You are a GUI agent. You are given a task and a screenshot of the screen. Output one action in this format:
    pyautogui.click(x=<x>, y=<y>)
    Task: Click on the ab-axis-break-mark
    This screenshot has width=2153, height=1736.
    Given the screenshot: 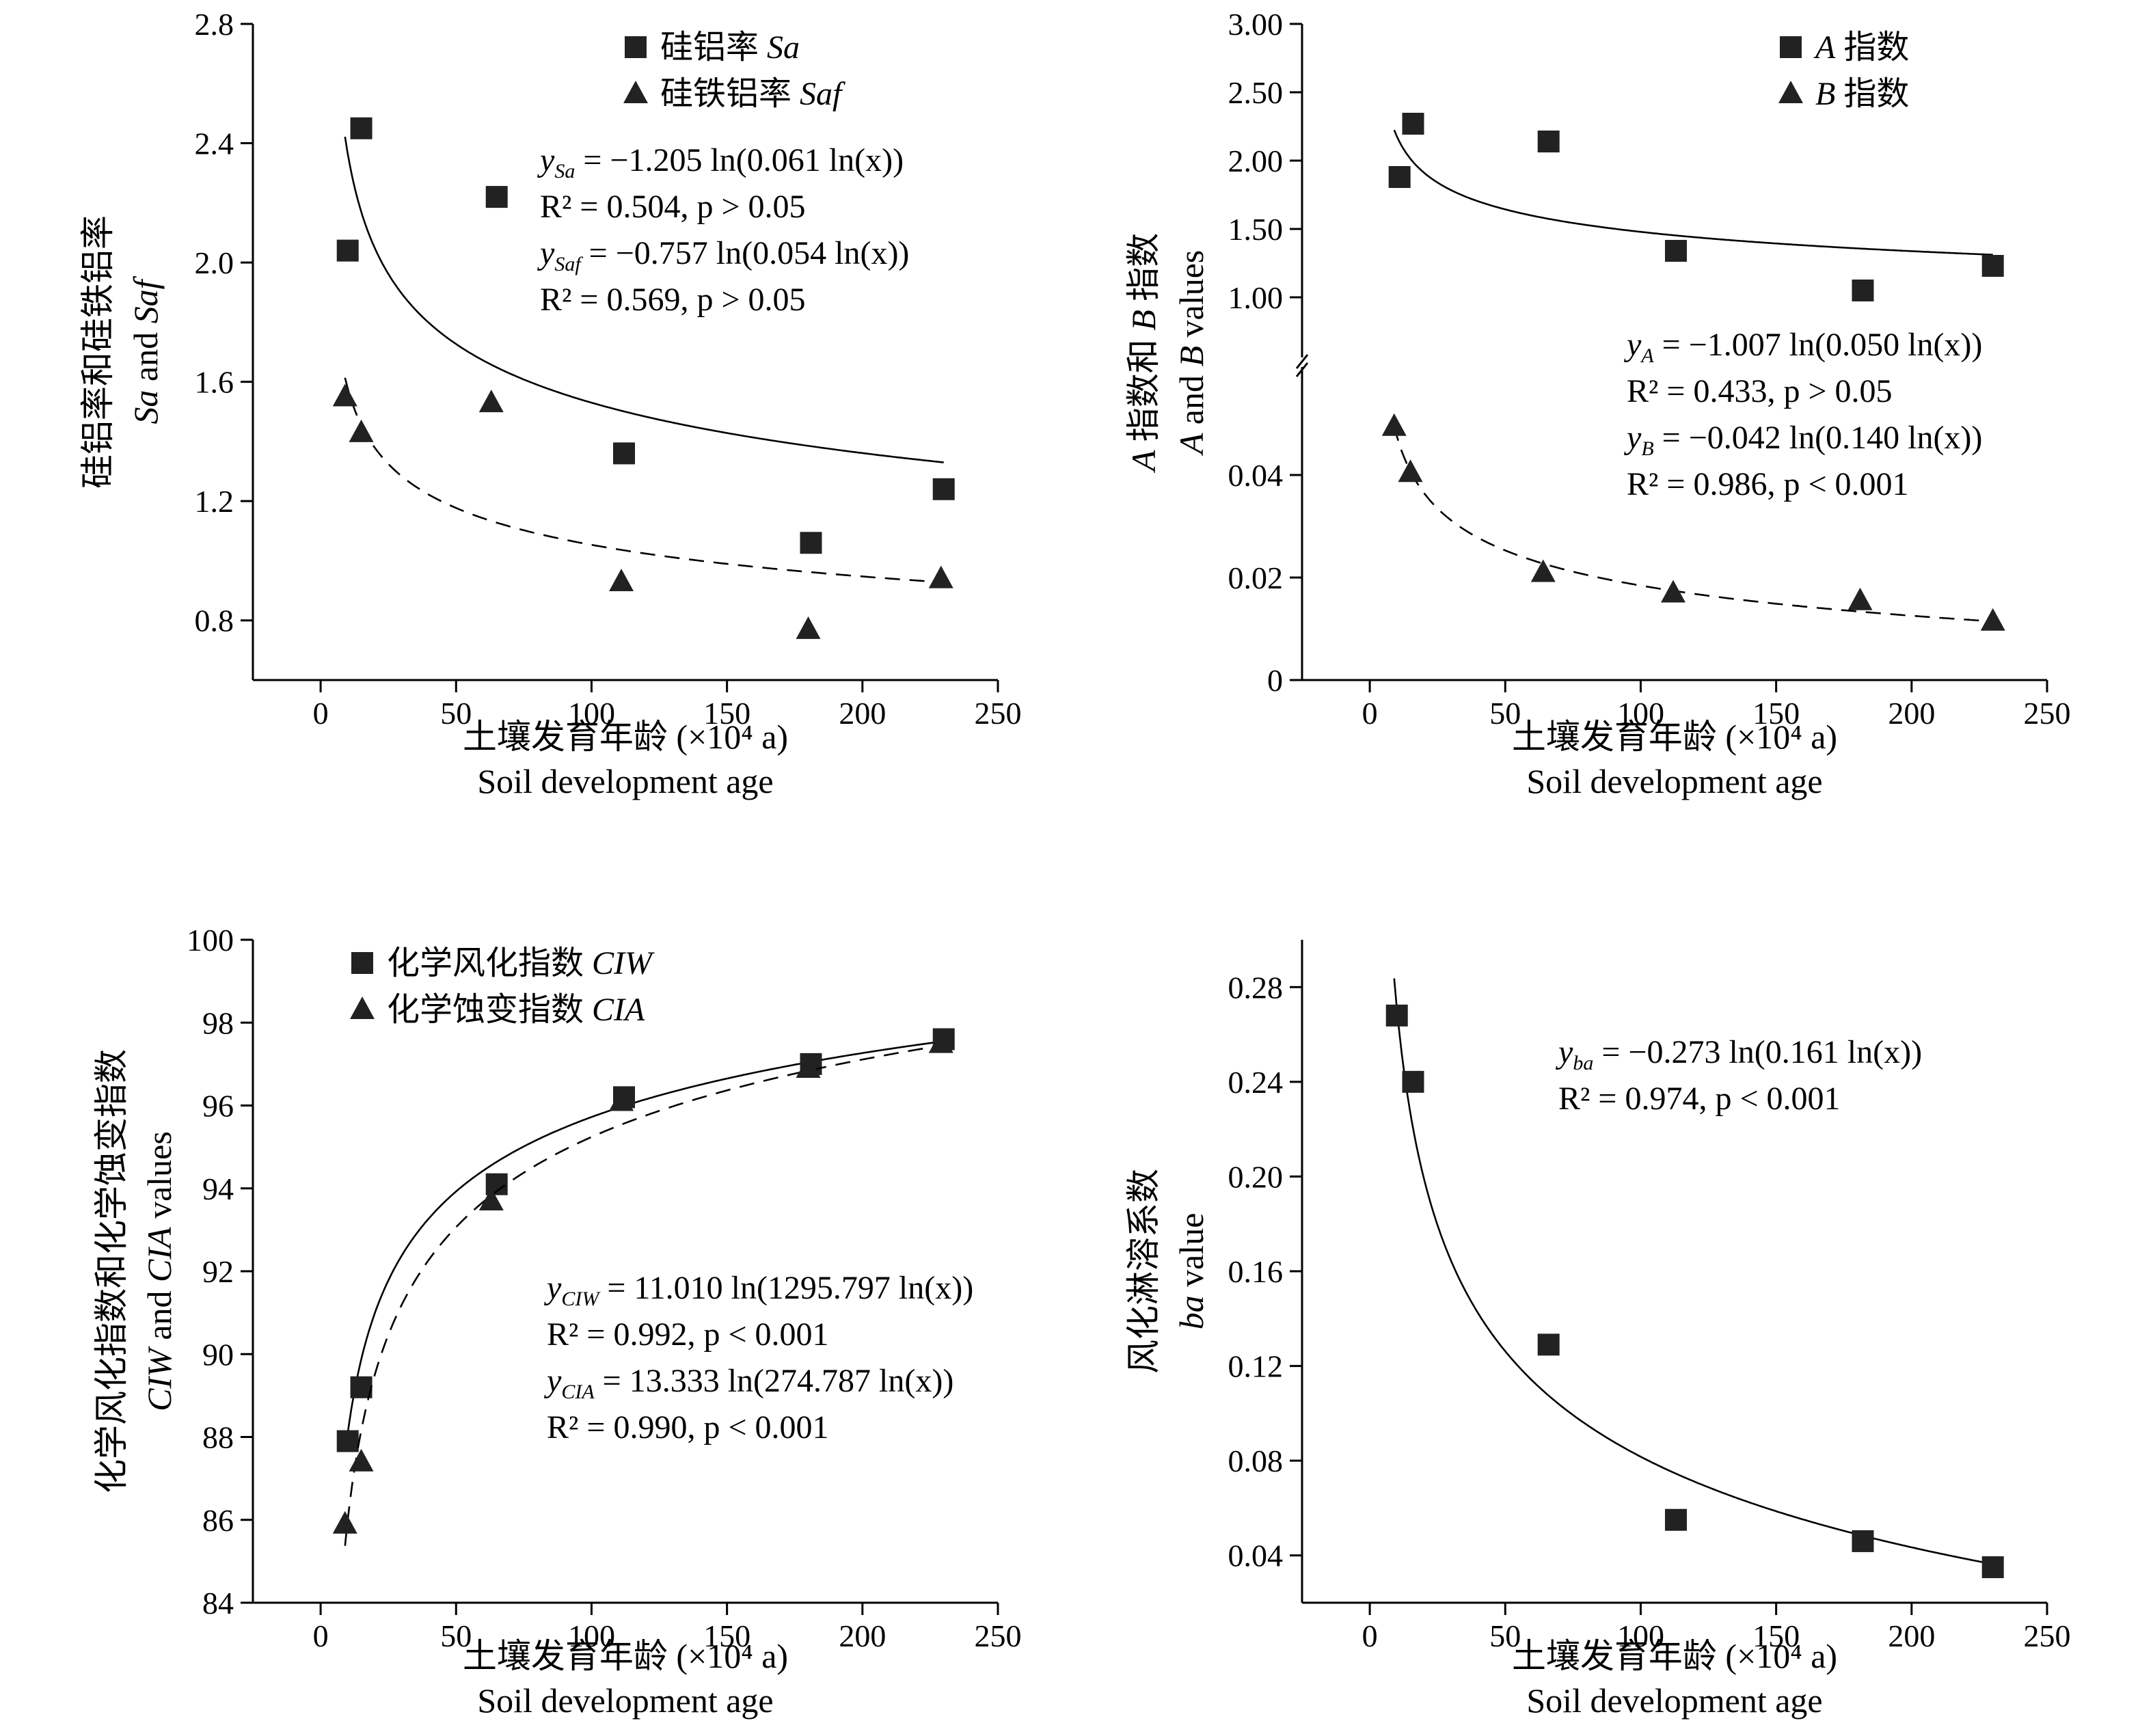 What is the action you would take?
    pyautogui.click(x=1302, y=361)
    